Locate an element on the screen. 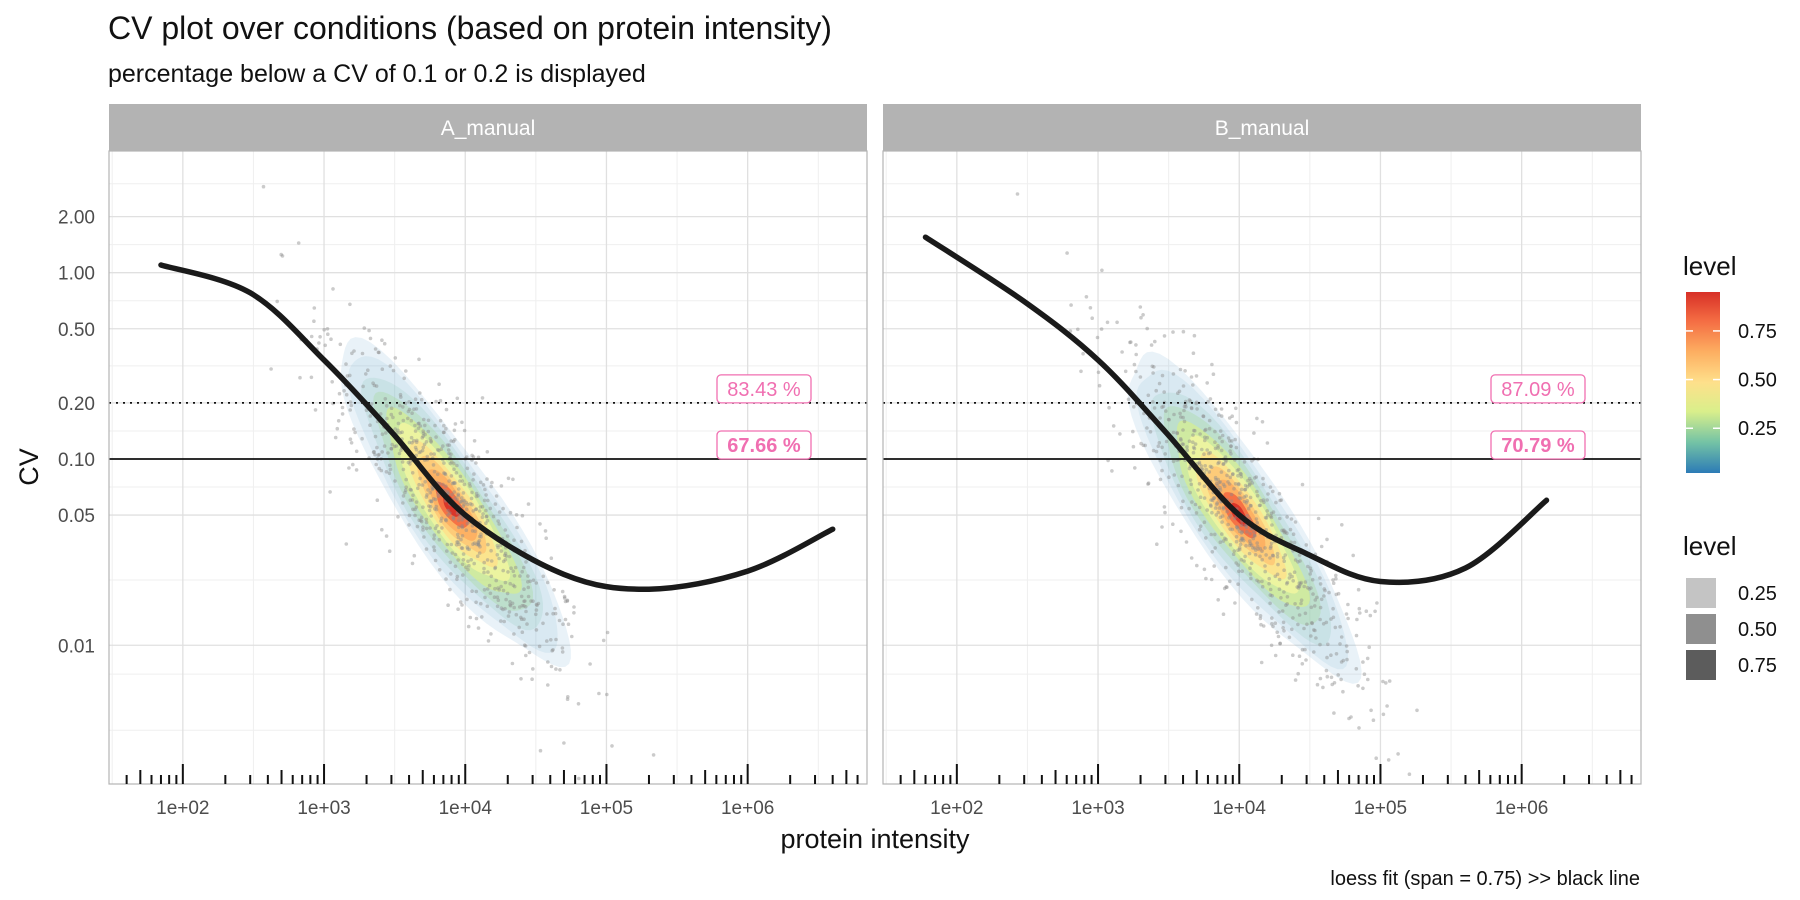 This screenshot has height=900, width=1800. alpha-legend-key is located at coordinates (1701, 629).